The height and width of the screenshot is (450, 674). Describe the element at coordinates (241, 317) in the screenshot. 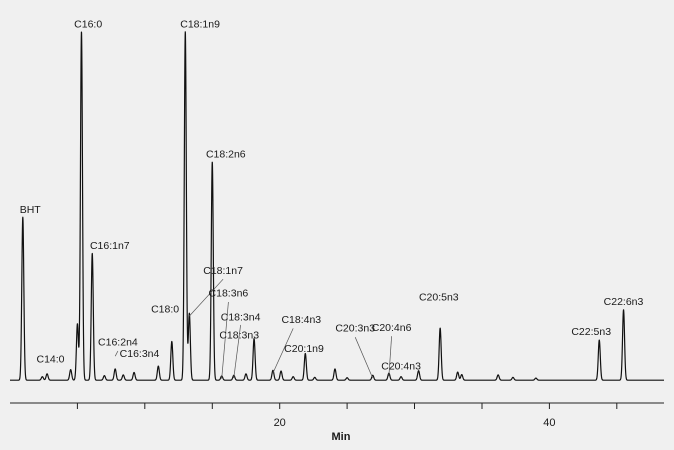

I see `peak-label: C18:3n4` at that location.